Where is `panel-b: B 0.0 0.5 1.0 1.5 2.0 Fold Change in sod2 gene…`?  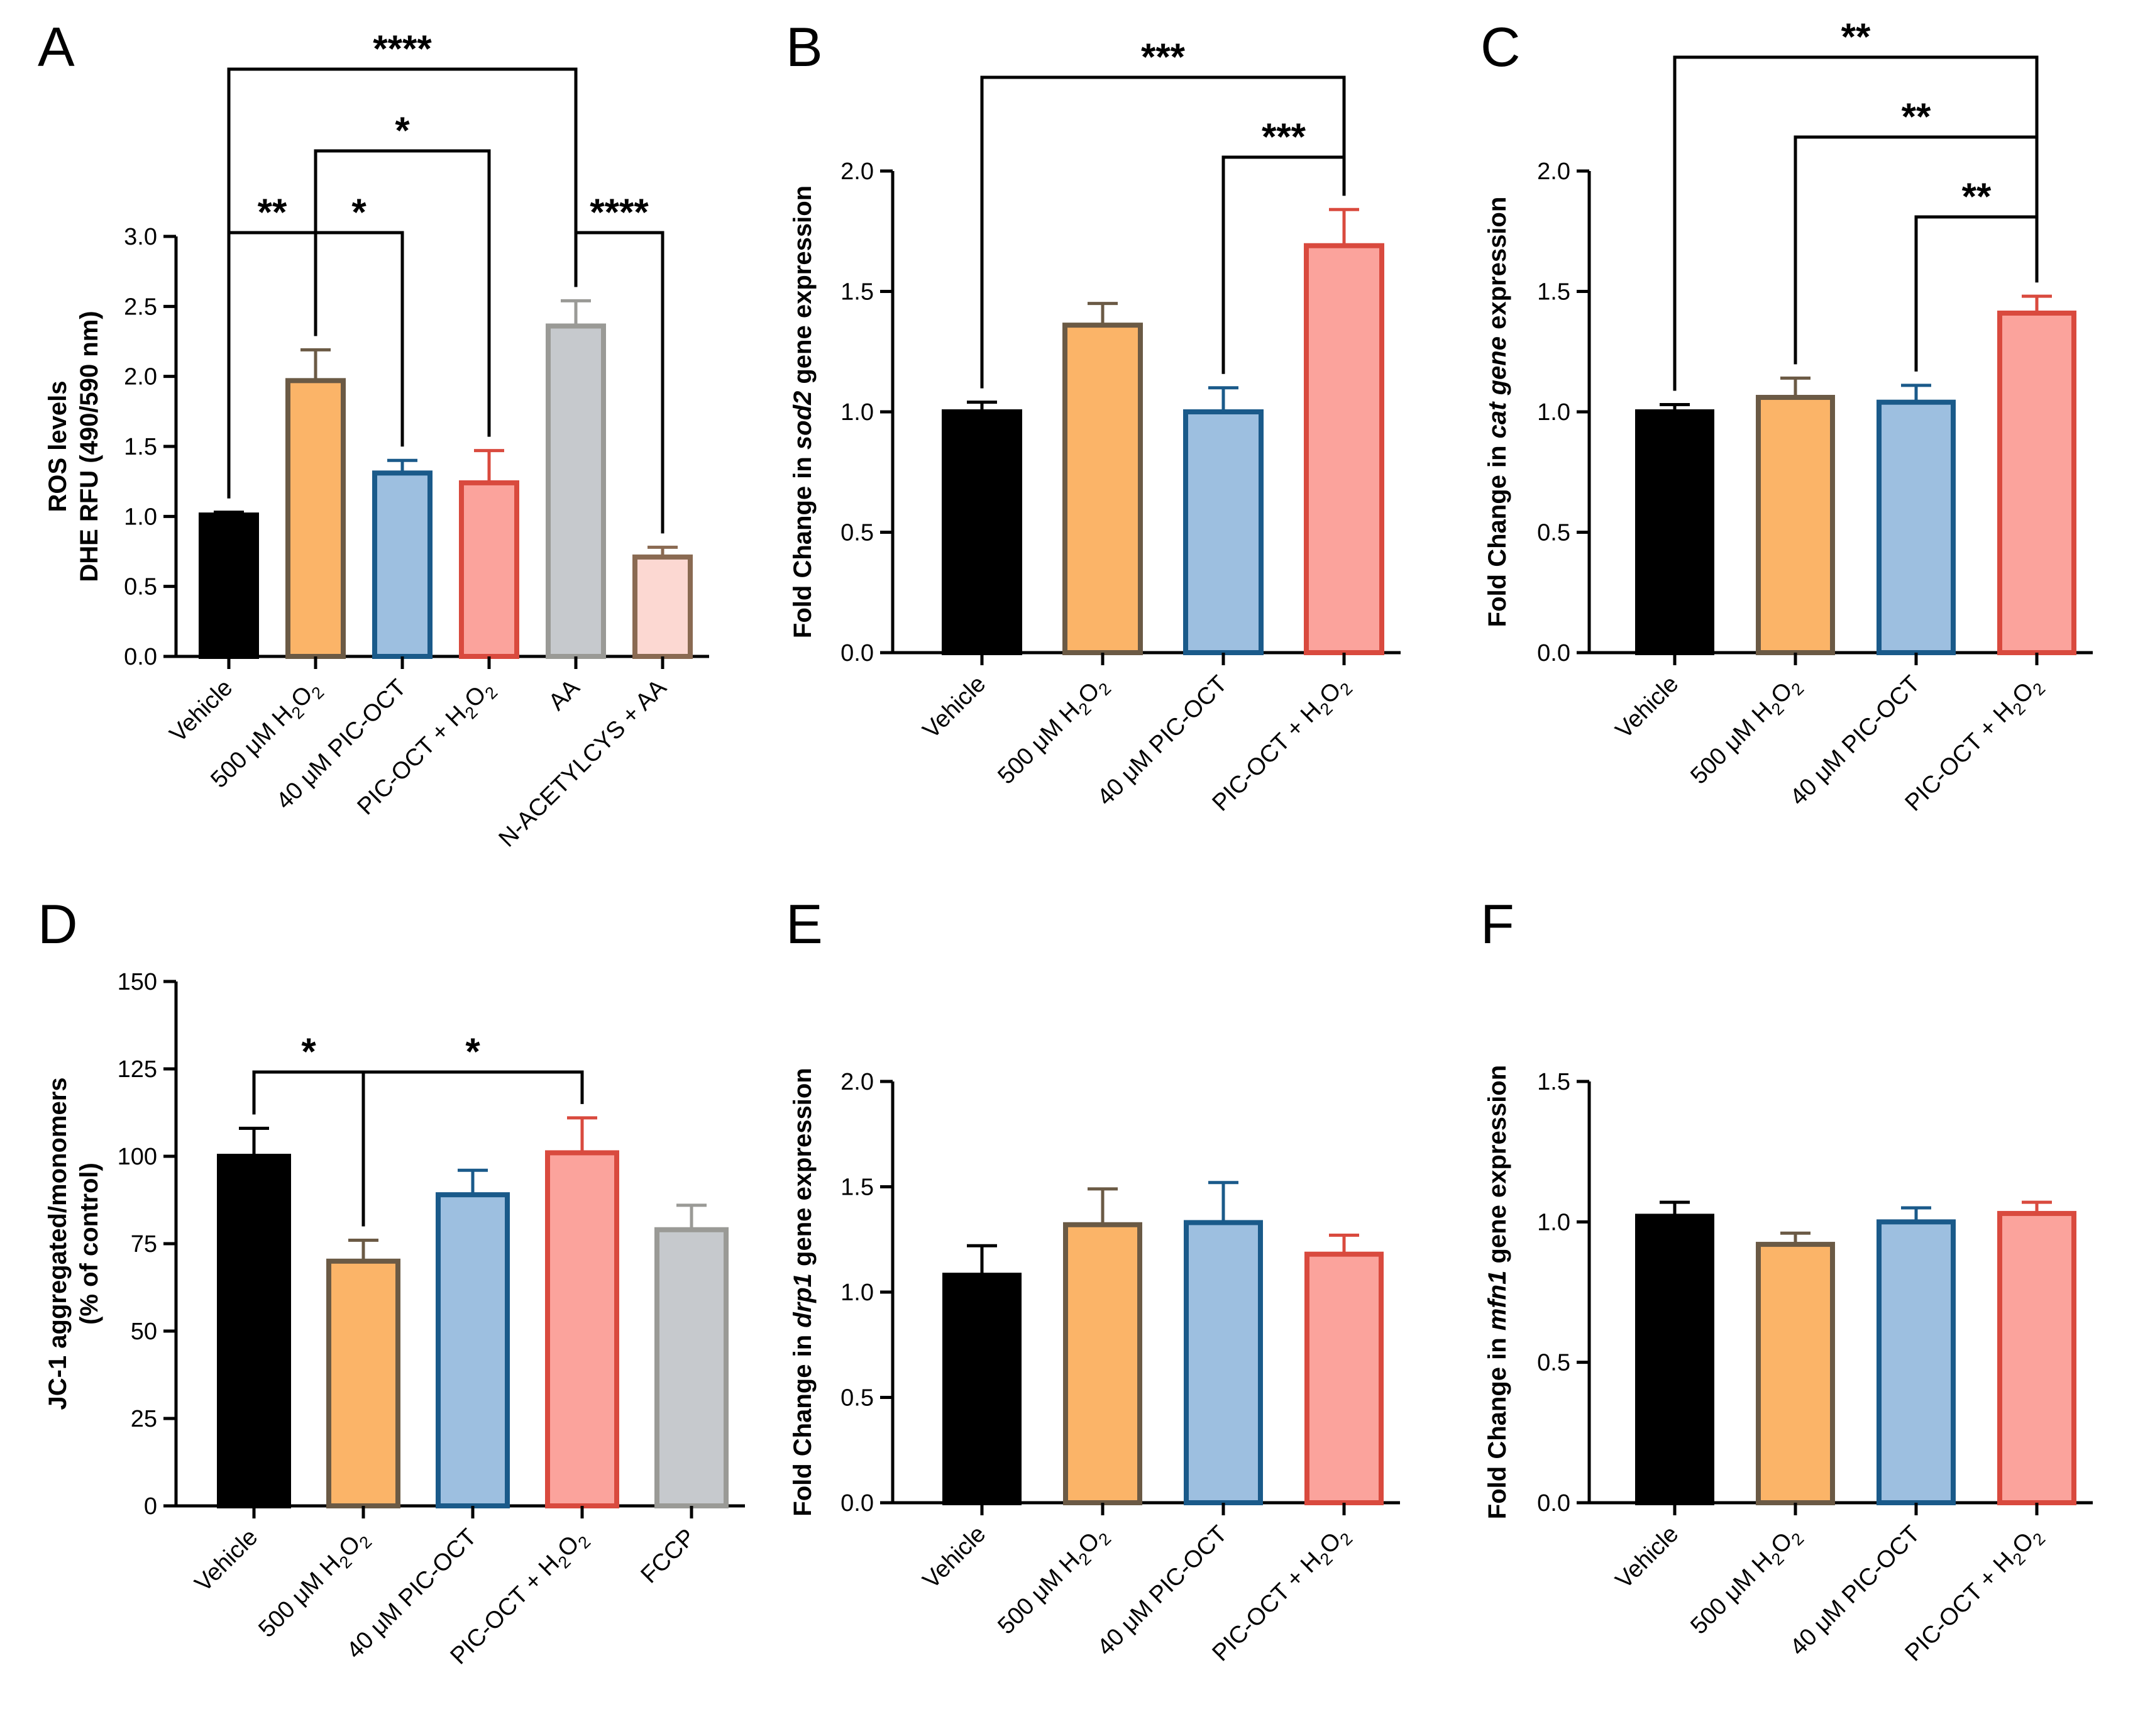 panel-b: B 0.0 0.5 1.0 1.5 2.0 Fold Change in sod2 gene… is located at coordinates (1093, 417).